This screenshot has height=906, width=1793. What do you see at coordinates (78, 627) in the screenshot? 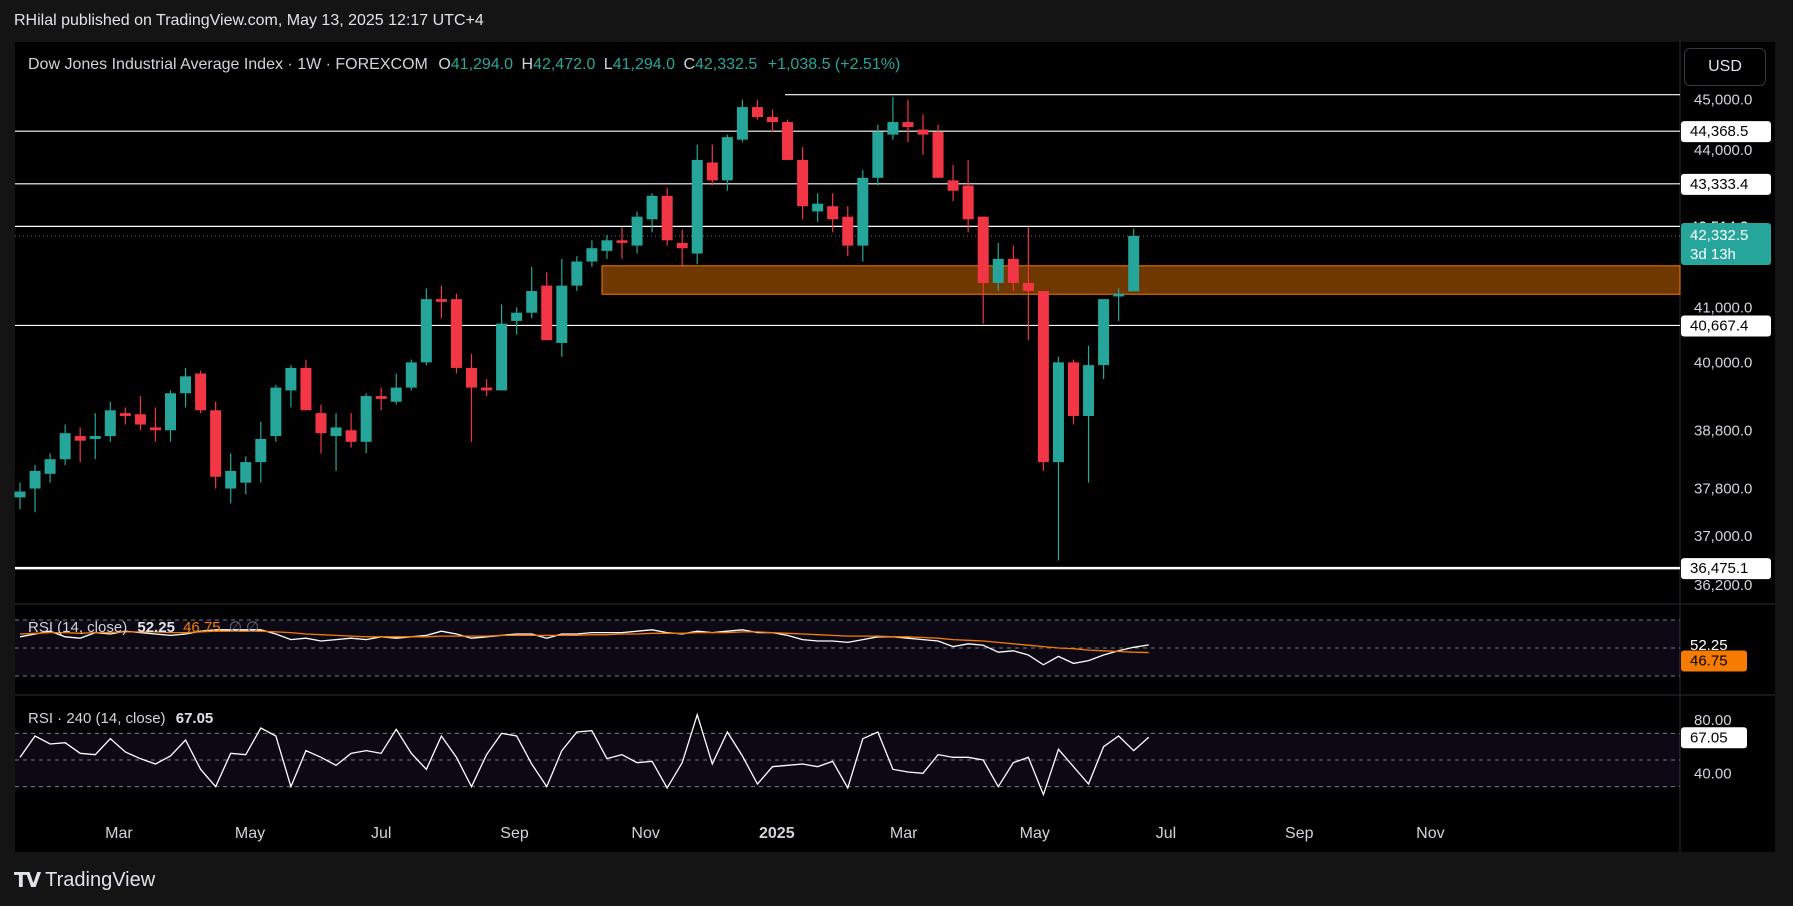
I see `rsi-label: RSI (14, close)` at bounding box center [78, 627].